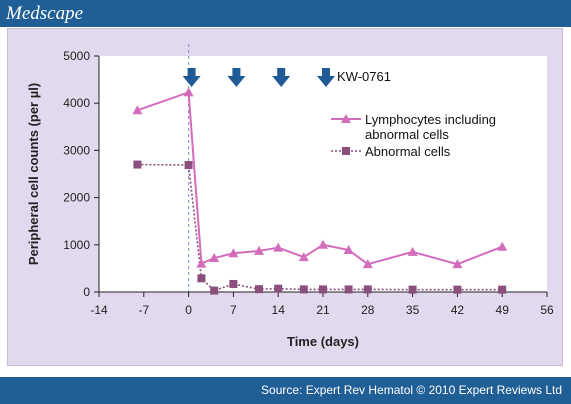  Describe the element at coordinates (458, 310) in the screenshot. I see `x-tick-label: 42` at that location.